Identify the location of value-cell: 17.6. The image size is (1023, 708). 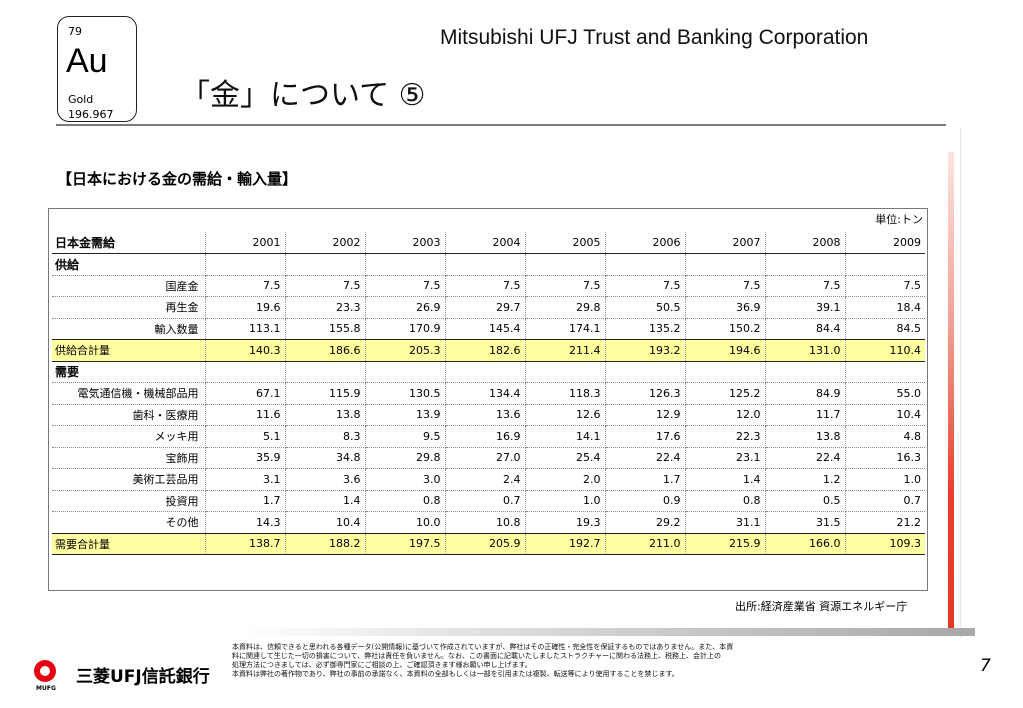
(645, 436).